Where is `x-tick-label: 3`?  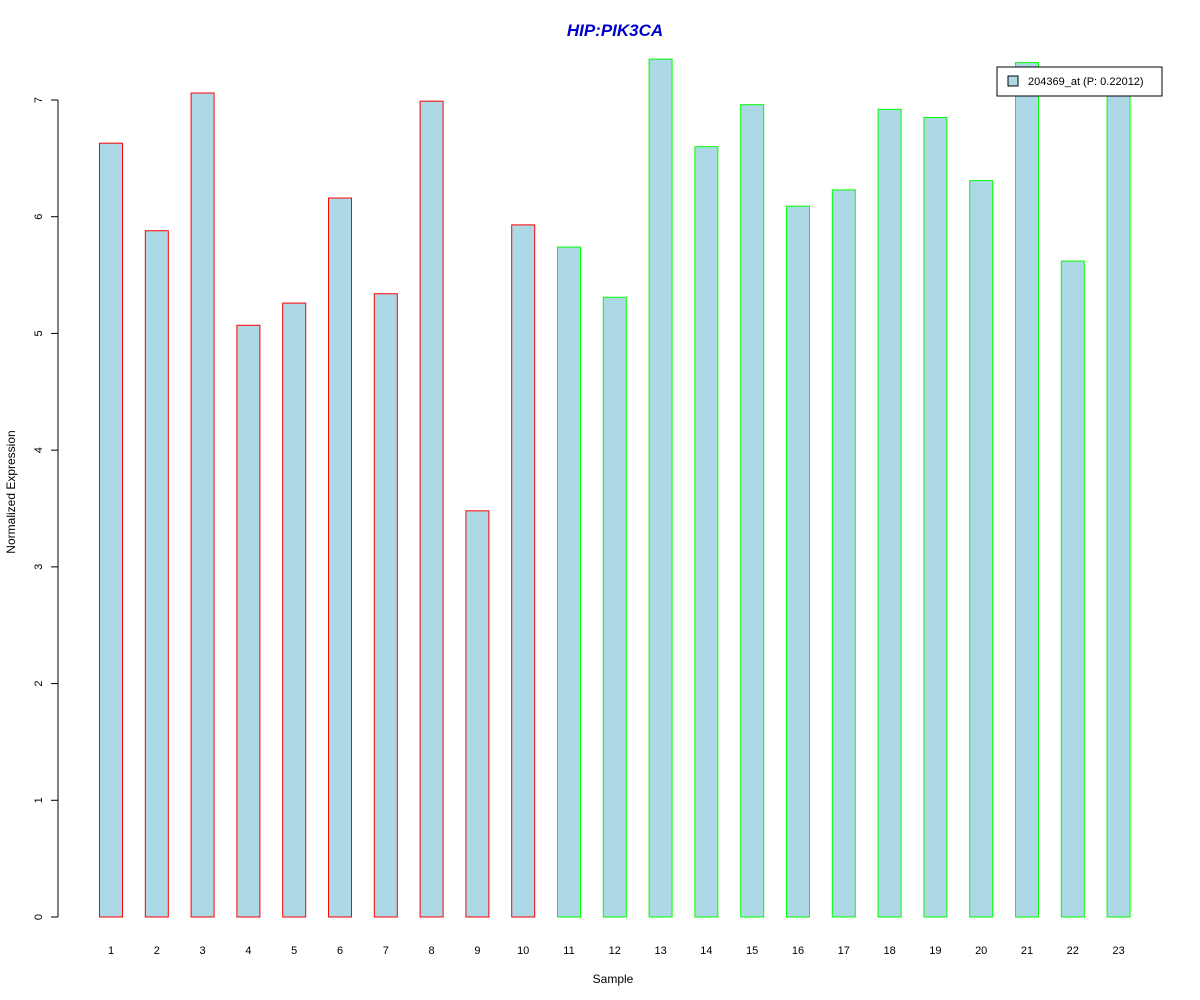 x-tick-label: 3 is located at coordinates (203, 951).